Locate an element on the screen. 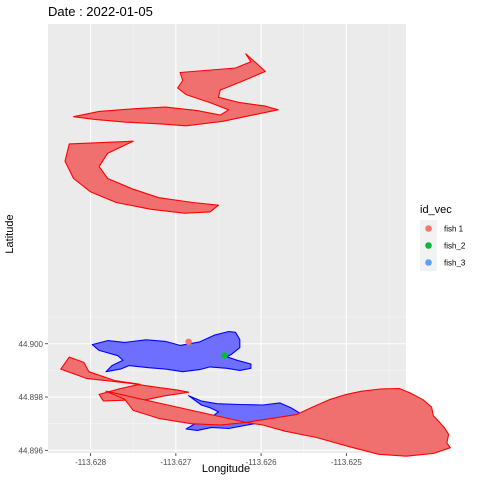 Image resolution: width=480 pixels, height=480 pixels. y-tick-label: 44.900 is located at coordinates (31, 344).